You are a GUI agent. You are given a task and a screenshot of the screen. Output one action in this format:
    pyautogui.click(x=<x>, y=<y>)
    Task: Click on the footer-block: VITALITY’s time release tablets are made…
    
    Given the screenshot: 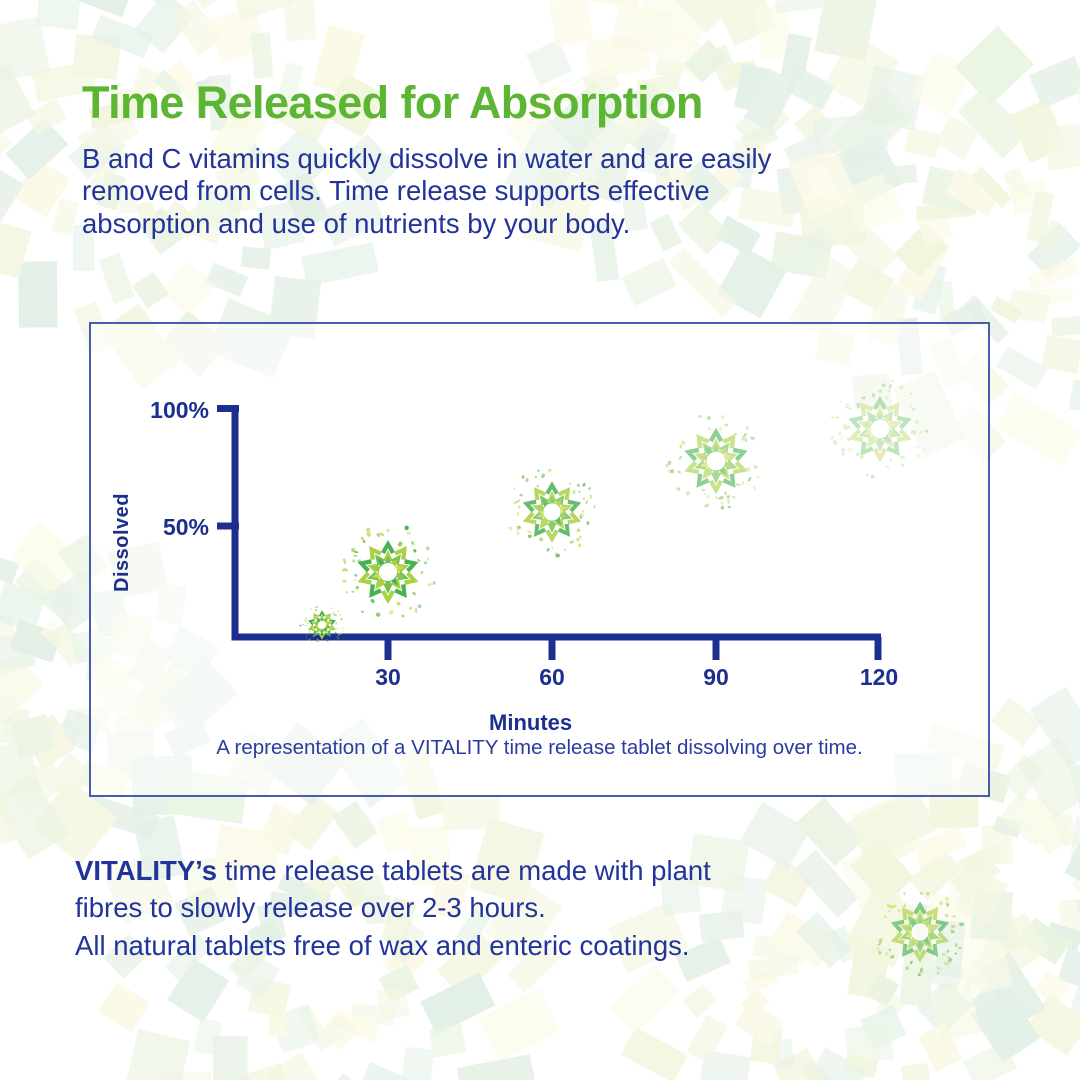 What is the action you would take?
    pyautogui.click(x=515, y=908)
    